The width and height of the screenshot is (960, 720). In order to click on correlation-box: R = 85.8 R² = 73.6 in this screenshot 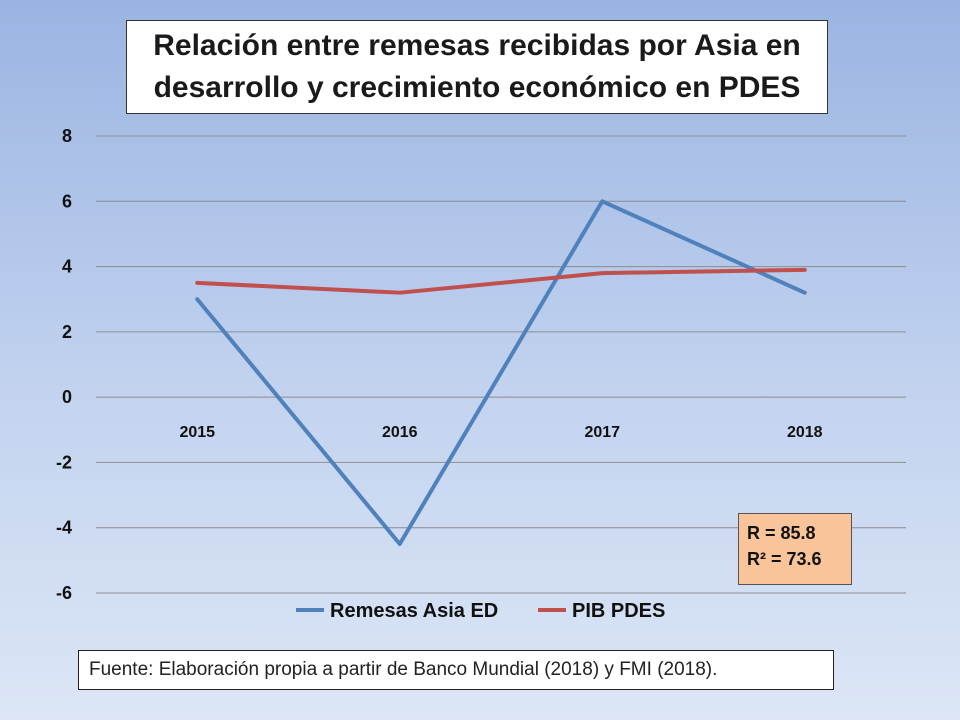, I will do `click(795, 549)`.